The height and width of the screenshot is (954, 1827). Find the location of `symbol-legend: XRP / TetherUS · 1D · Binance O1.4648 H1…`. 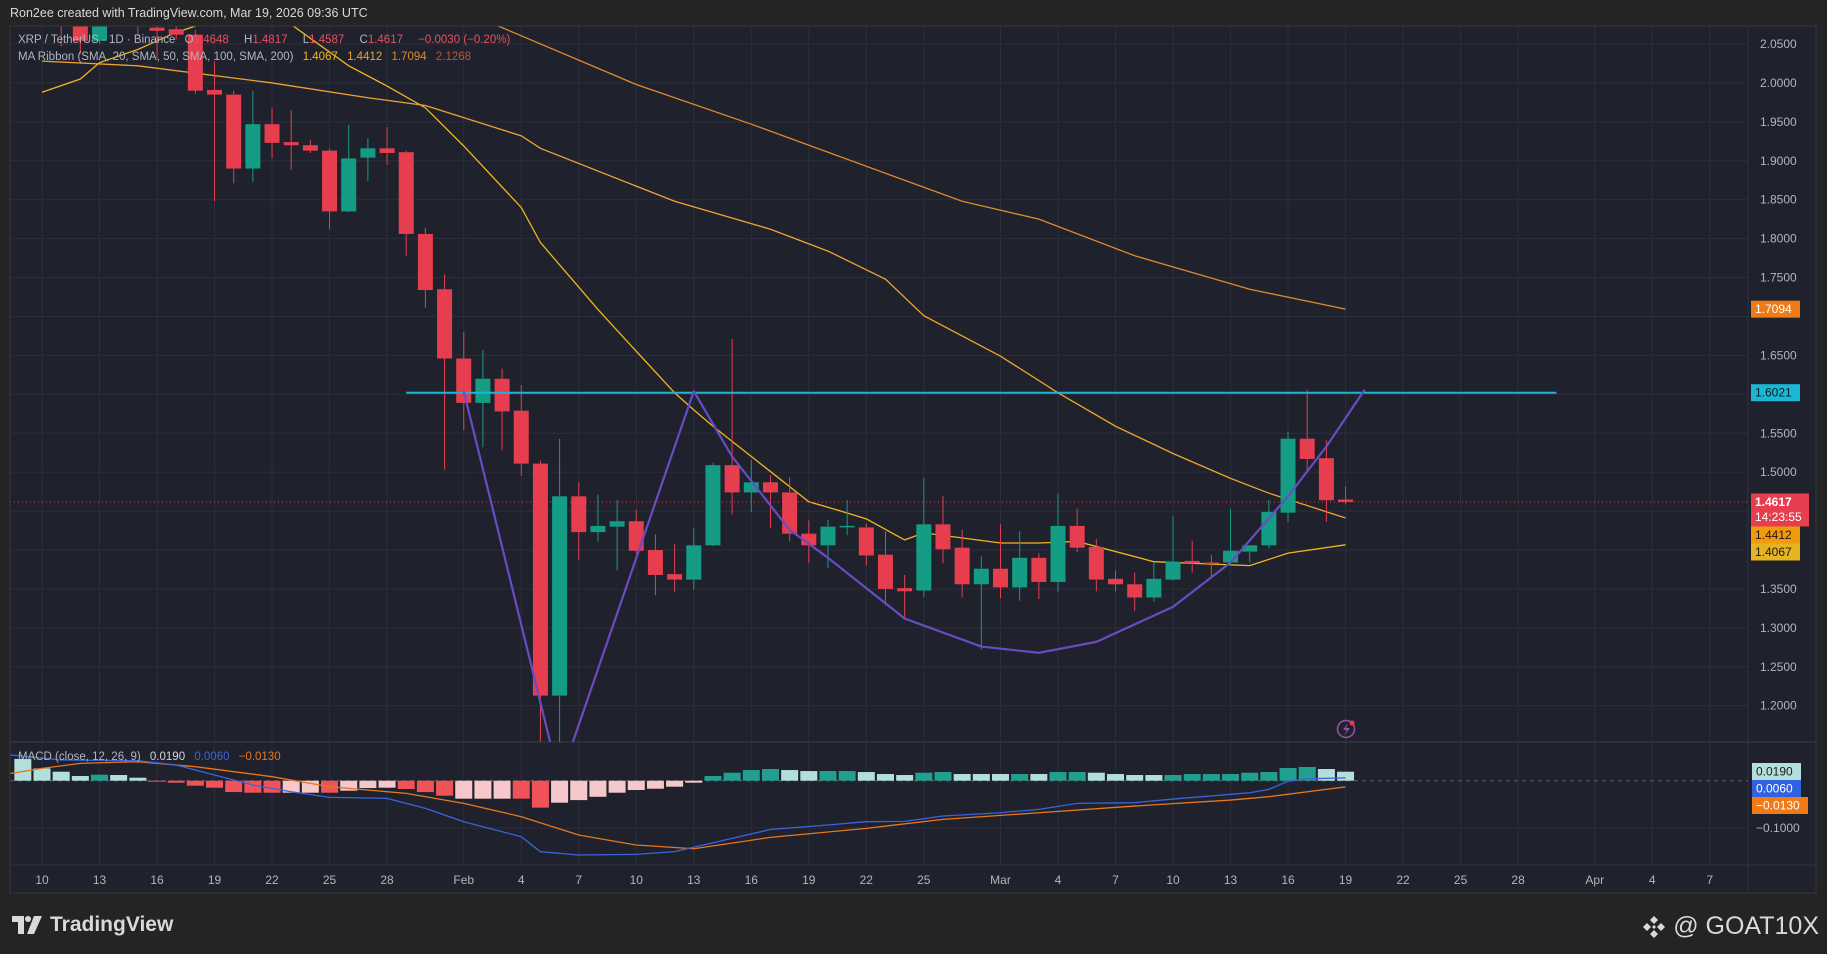

symbol-legend: XRP / TetherUS · 1D · Binance O1.4648 H1… is located at coordinates (267, 40).